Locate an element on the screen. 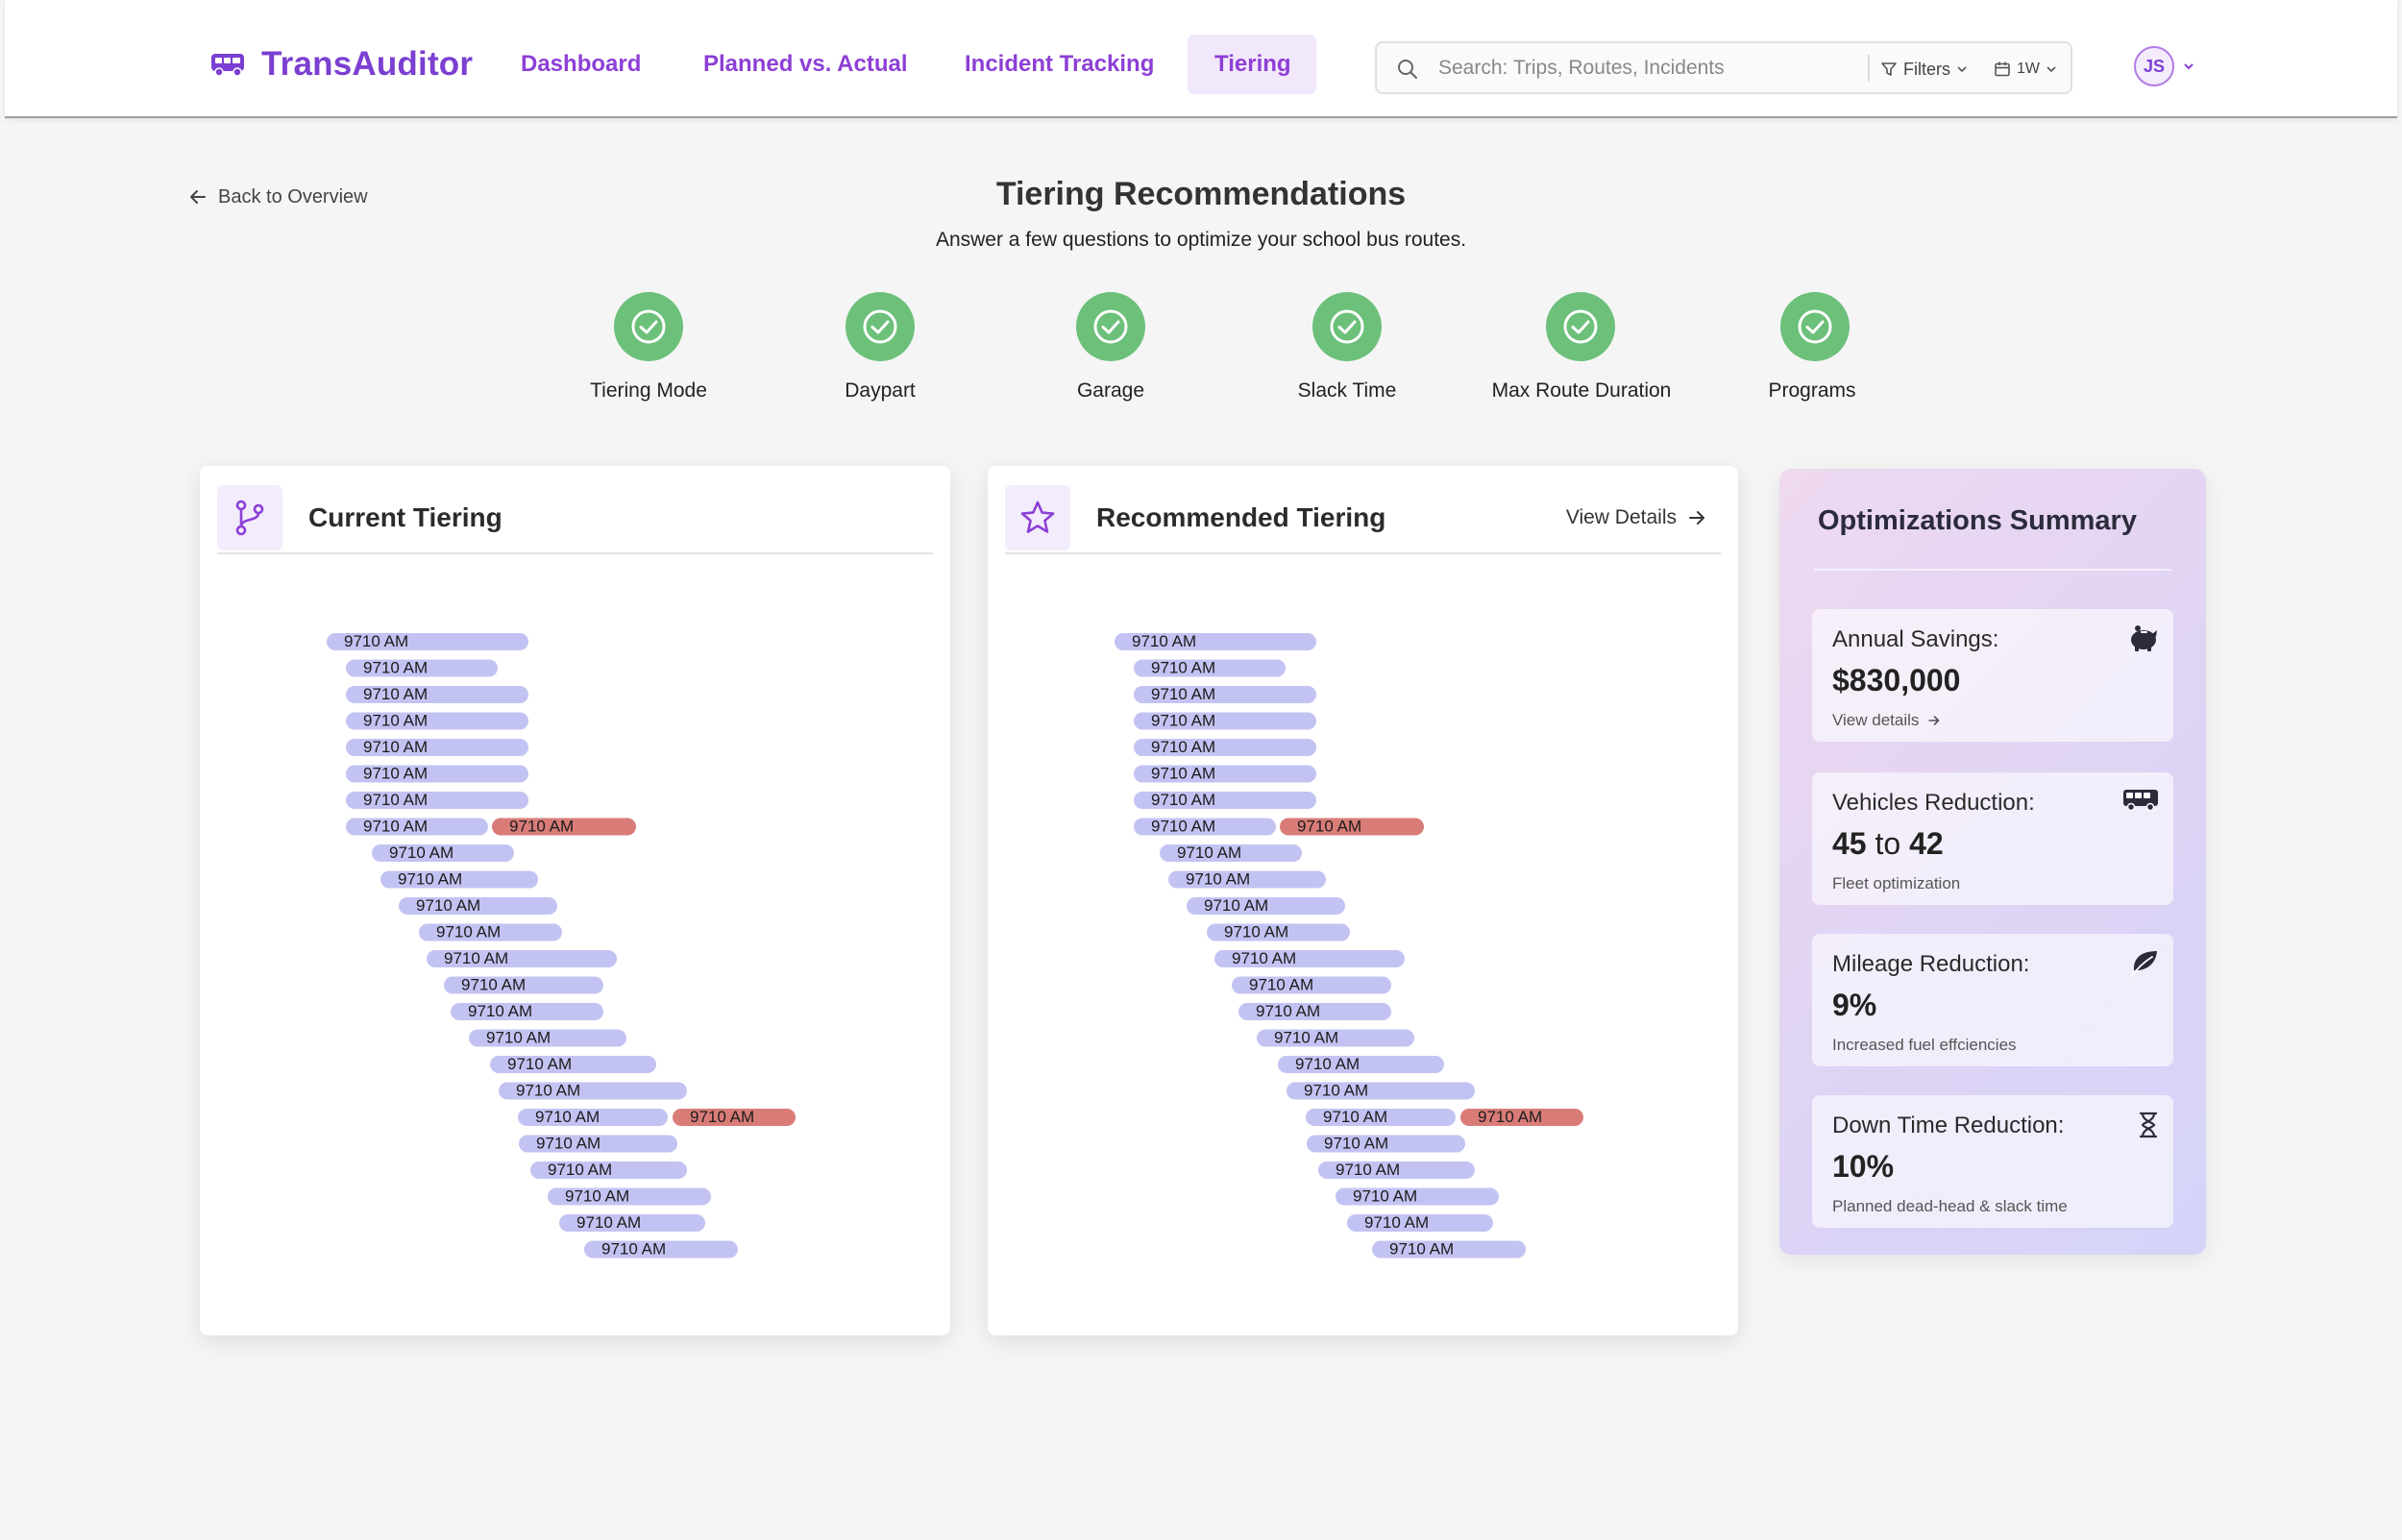  nav-dashboard: Dashboard is located at coordinates (581, 64).